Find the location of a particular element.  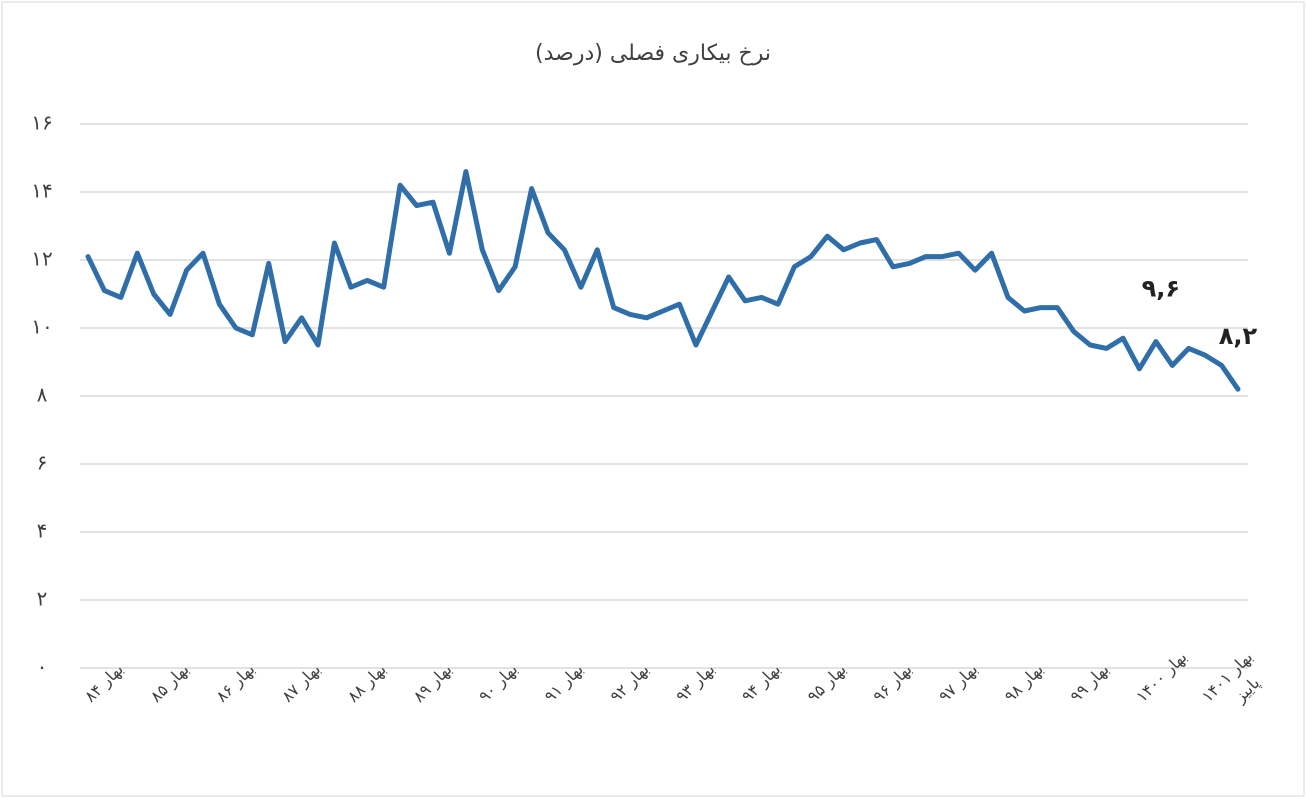

y-tick-label: ۸ is located at coordinates (42, 395).